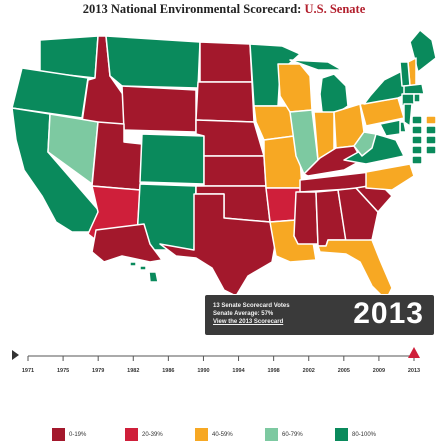  I want to click on state-fl, so click(355, 266).